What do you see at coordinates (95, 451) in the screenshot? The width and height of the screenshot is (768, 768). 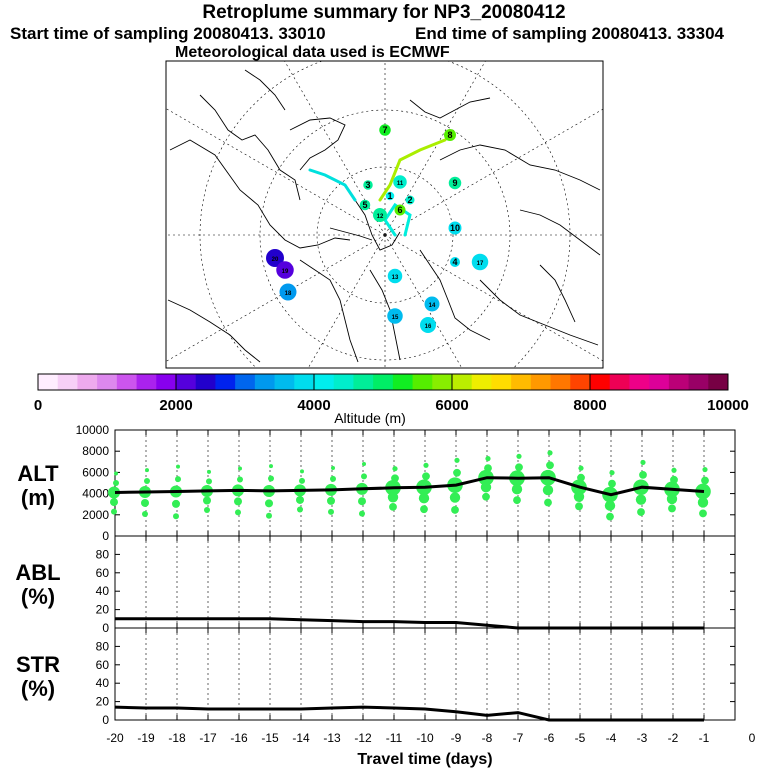 I see `y-tick-label: 8000` at bounding box center [95, 451].